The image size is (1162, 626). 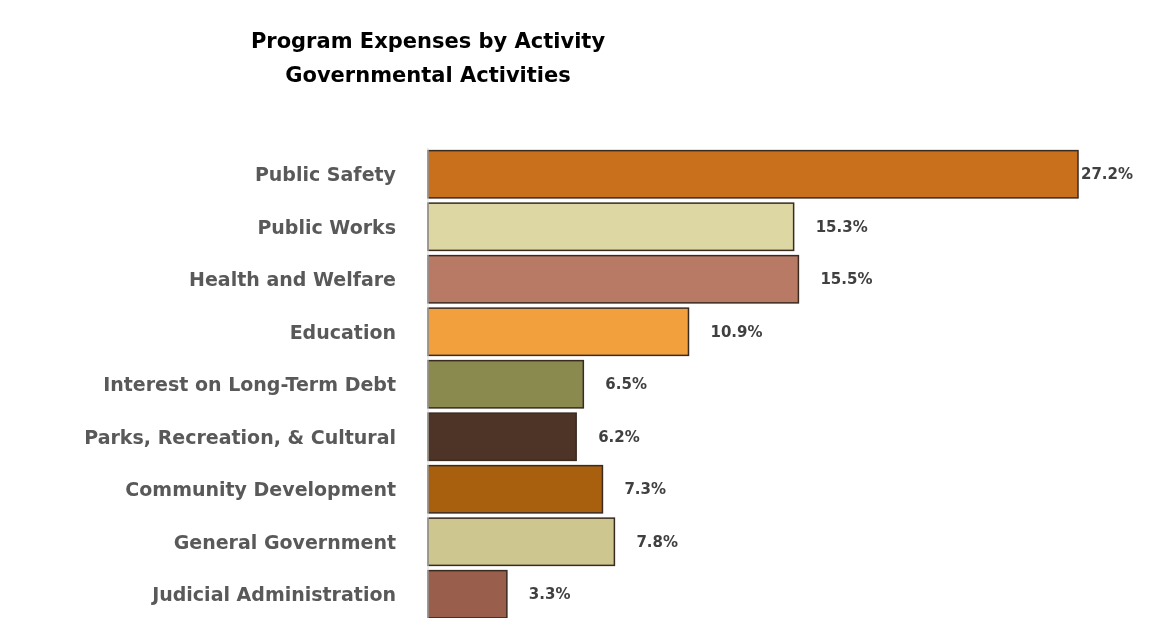 What do you see at coordinates (240, 436) in the screenshot?
I see `y-tick-label: Parks, Recreation, & Cultural` at bounding box center [240, 436].